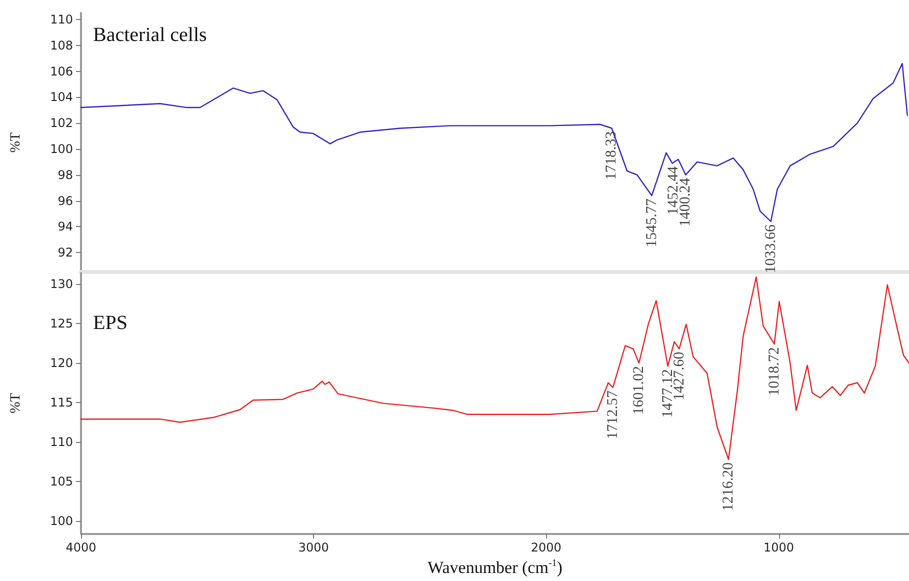 The height and width of the screenshot is (581, 909). I want to click on x-tick-label: 3000, so click(313, 547).